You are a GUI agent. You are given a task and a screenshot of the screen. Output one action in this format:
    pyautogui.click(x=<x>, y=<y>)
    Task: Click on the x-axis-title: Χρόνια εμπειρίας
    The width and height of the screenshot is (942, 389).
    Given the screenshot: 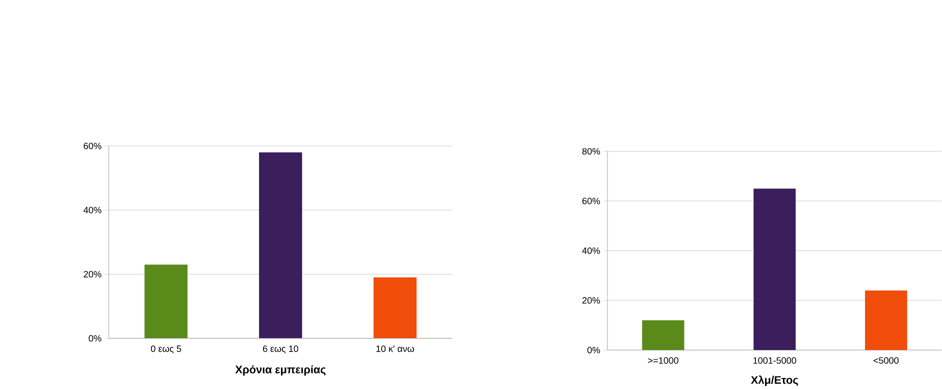 What is the action you would take?
    pyautogui.click(x=280, y=370)
    